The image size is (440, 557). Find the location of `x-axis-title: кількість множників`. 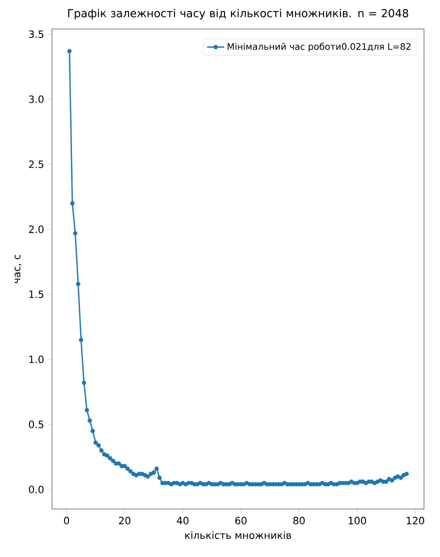

x-axis-title: кількість множників is located at coordinates (238, 535).